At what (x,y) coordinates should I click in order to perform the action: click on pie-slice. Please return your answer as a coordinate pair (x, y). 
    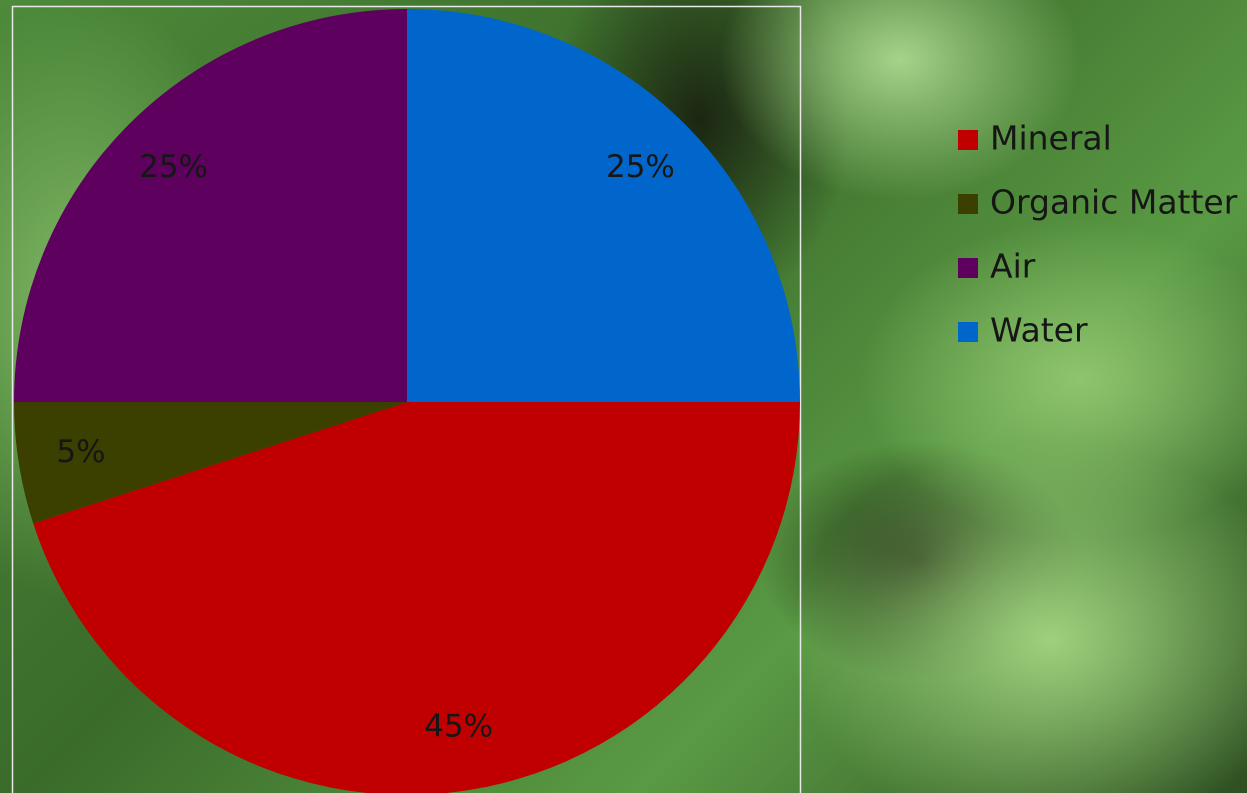
    Looking at the image, I should click on (210, 463).